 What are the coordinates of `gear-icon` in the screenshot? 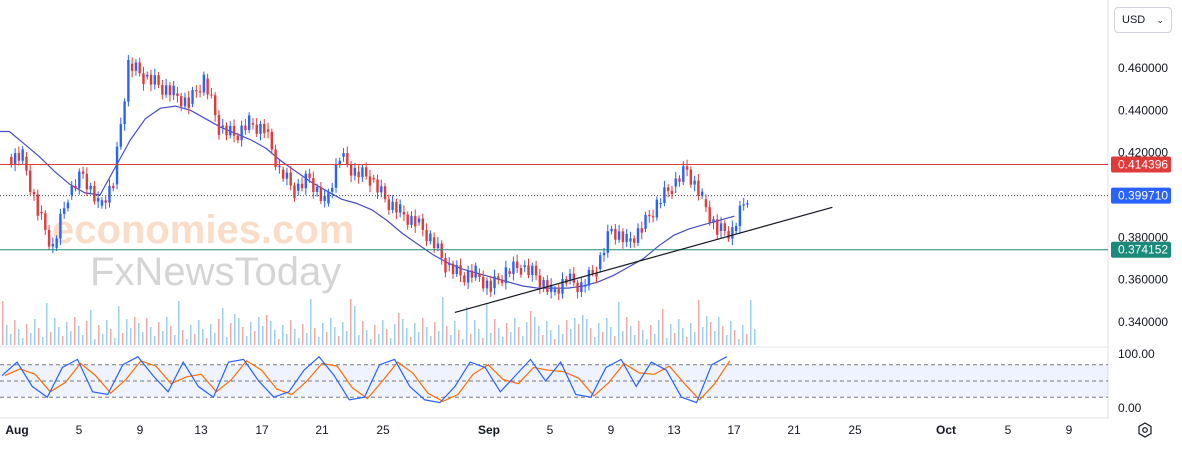 It's located at (1145, 430).